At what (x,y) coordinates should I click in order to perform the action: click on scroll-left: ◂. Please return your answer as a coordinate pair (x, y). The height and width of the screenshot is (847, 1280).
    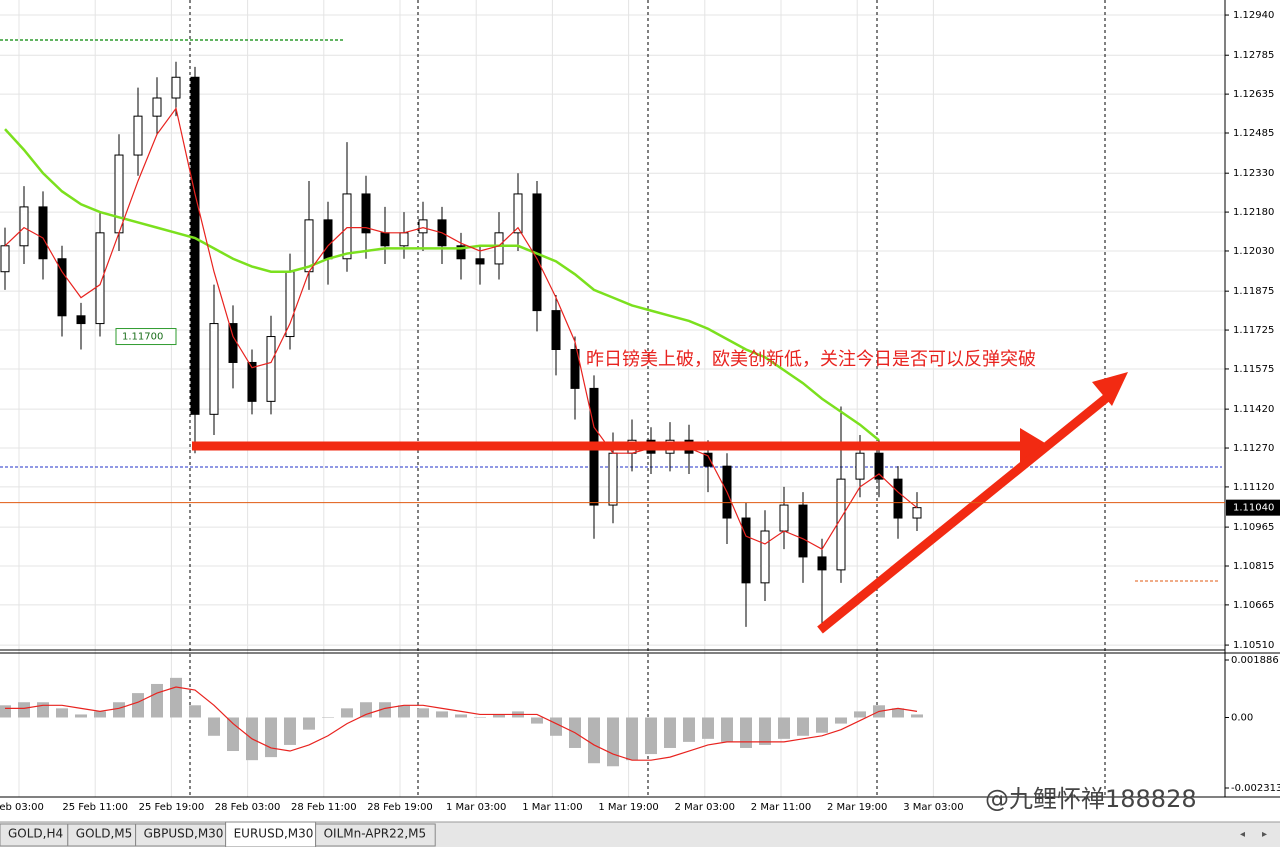
    Looking at the image, I should click on (1242, 834).